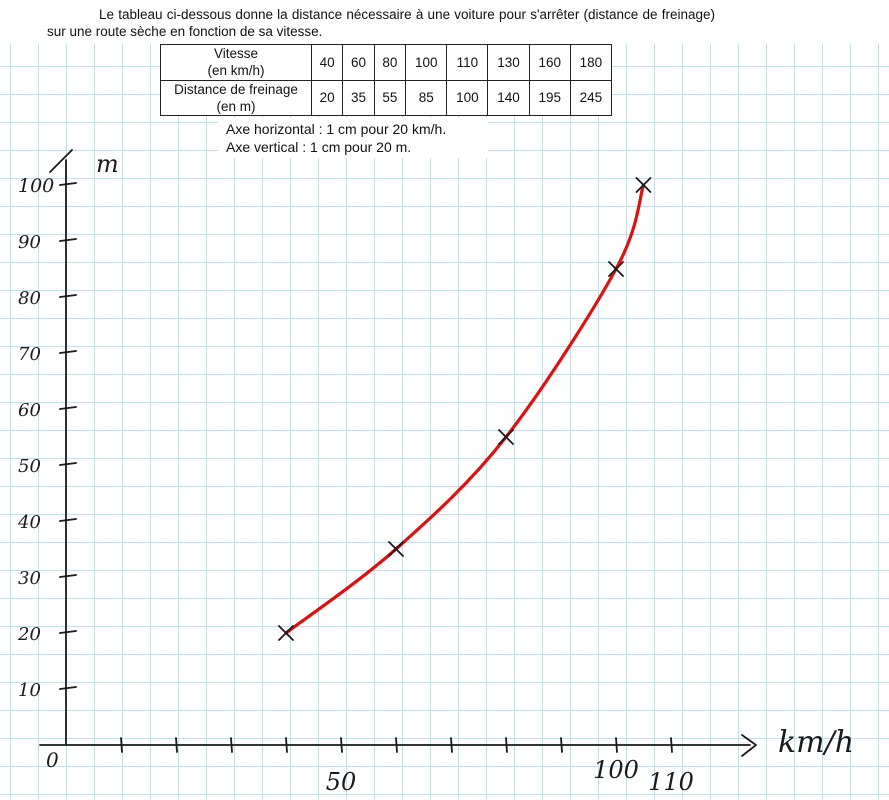  Describe the element at coordinates (29, 242) in the screenshot. I see `y-tick-label: 90` at that location.